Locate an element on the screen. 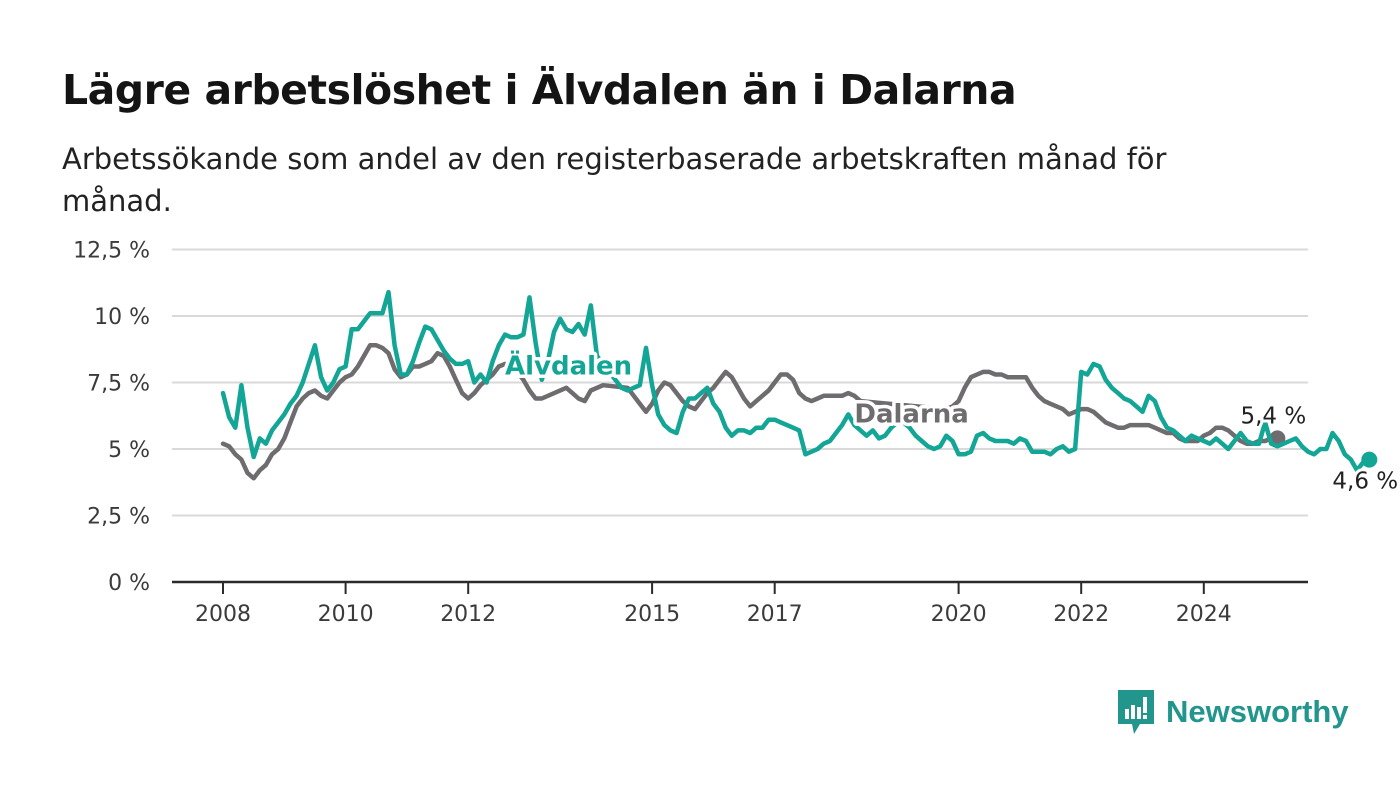 The height and width of the screenshot is (794, 1400). y-axis-ticks: 0 % 2,5 % 5 % 7,5 % 10 % 12,5 % is located at coordinates (111, 418).